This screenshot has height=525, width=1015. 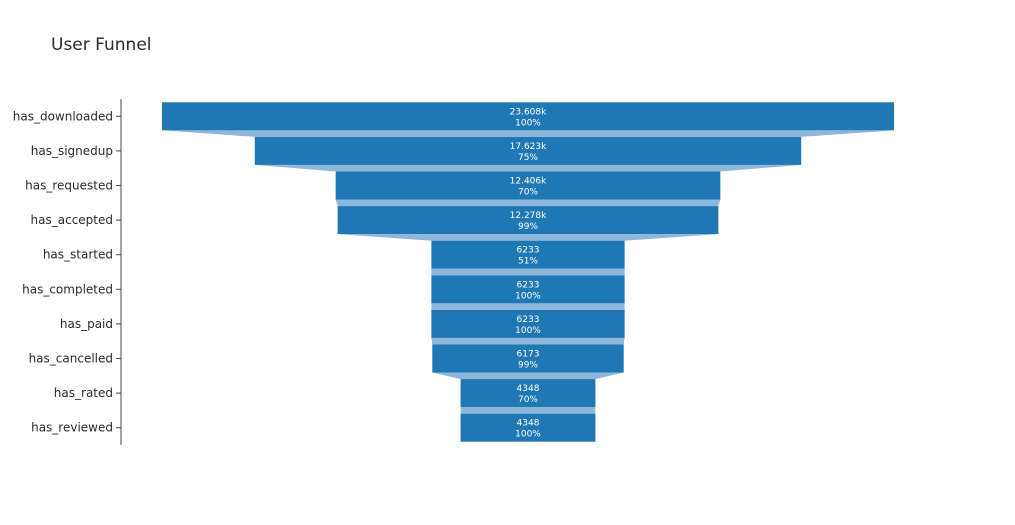 I want to click on funnel-bar-has-rated, so click(x=528, y=393).